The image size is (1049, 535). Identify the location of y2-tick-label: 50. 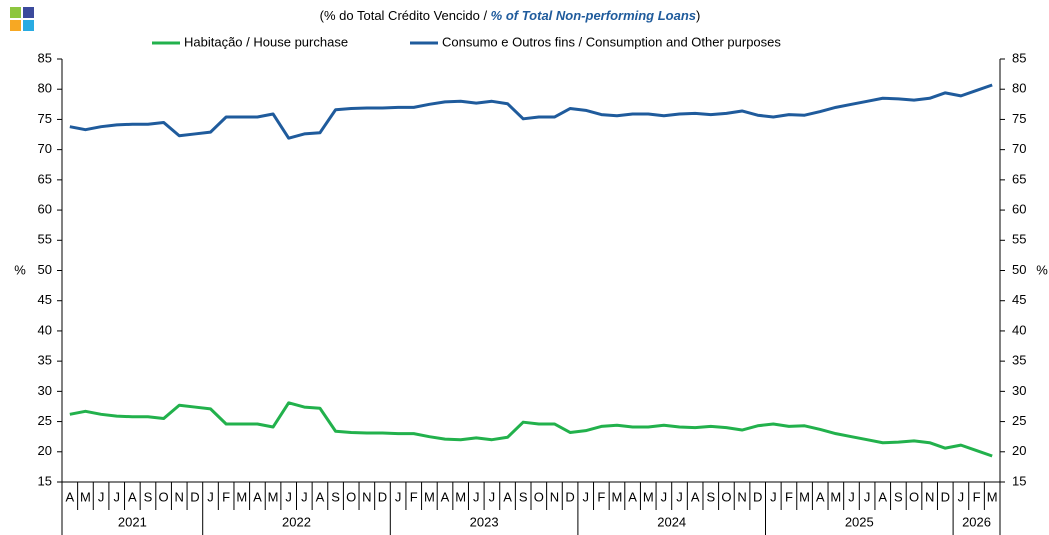
(1019, 269).